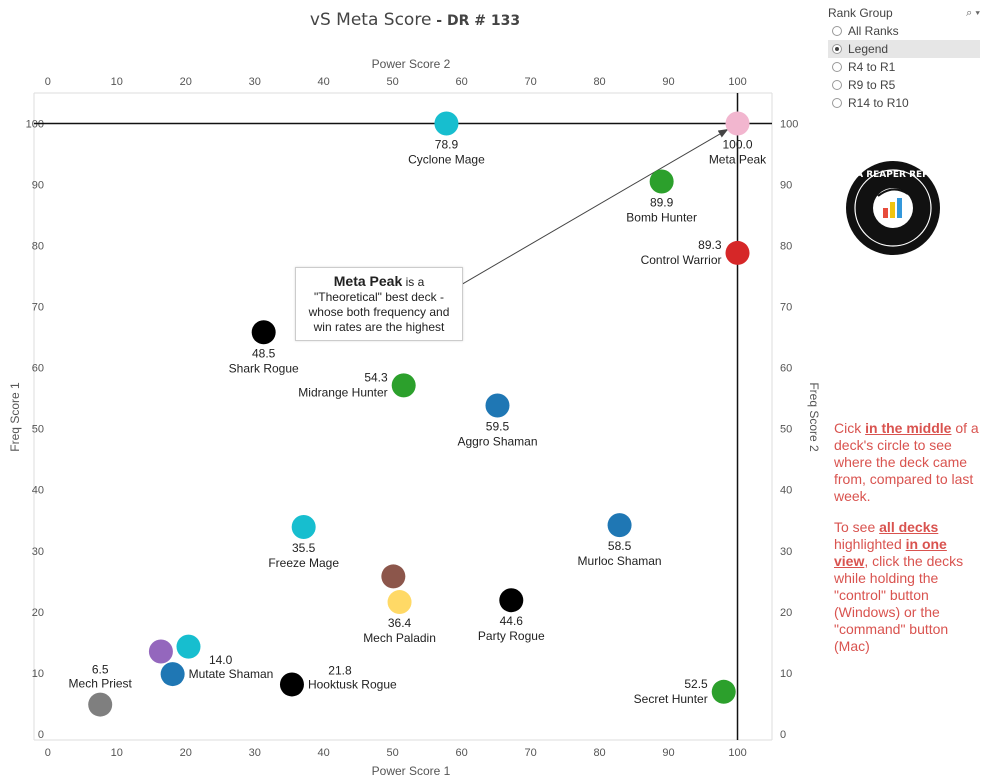 Image resolution: width=981 pixels, height=782 pixels. What do you see at coordinates (340, 670) in the screenshot?
I see `point-score-label: 21.8` at bounding box center [340, 670].